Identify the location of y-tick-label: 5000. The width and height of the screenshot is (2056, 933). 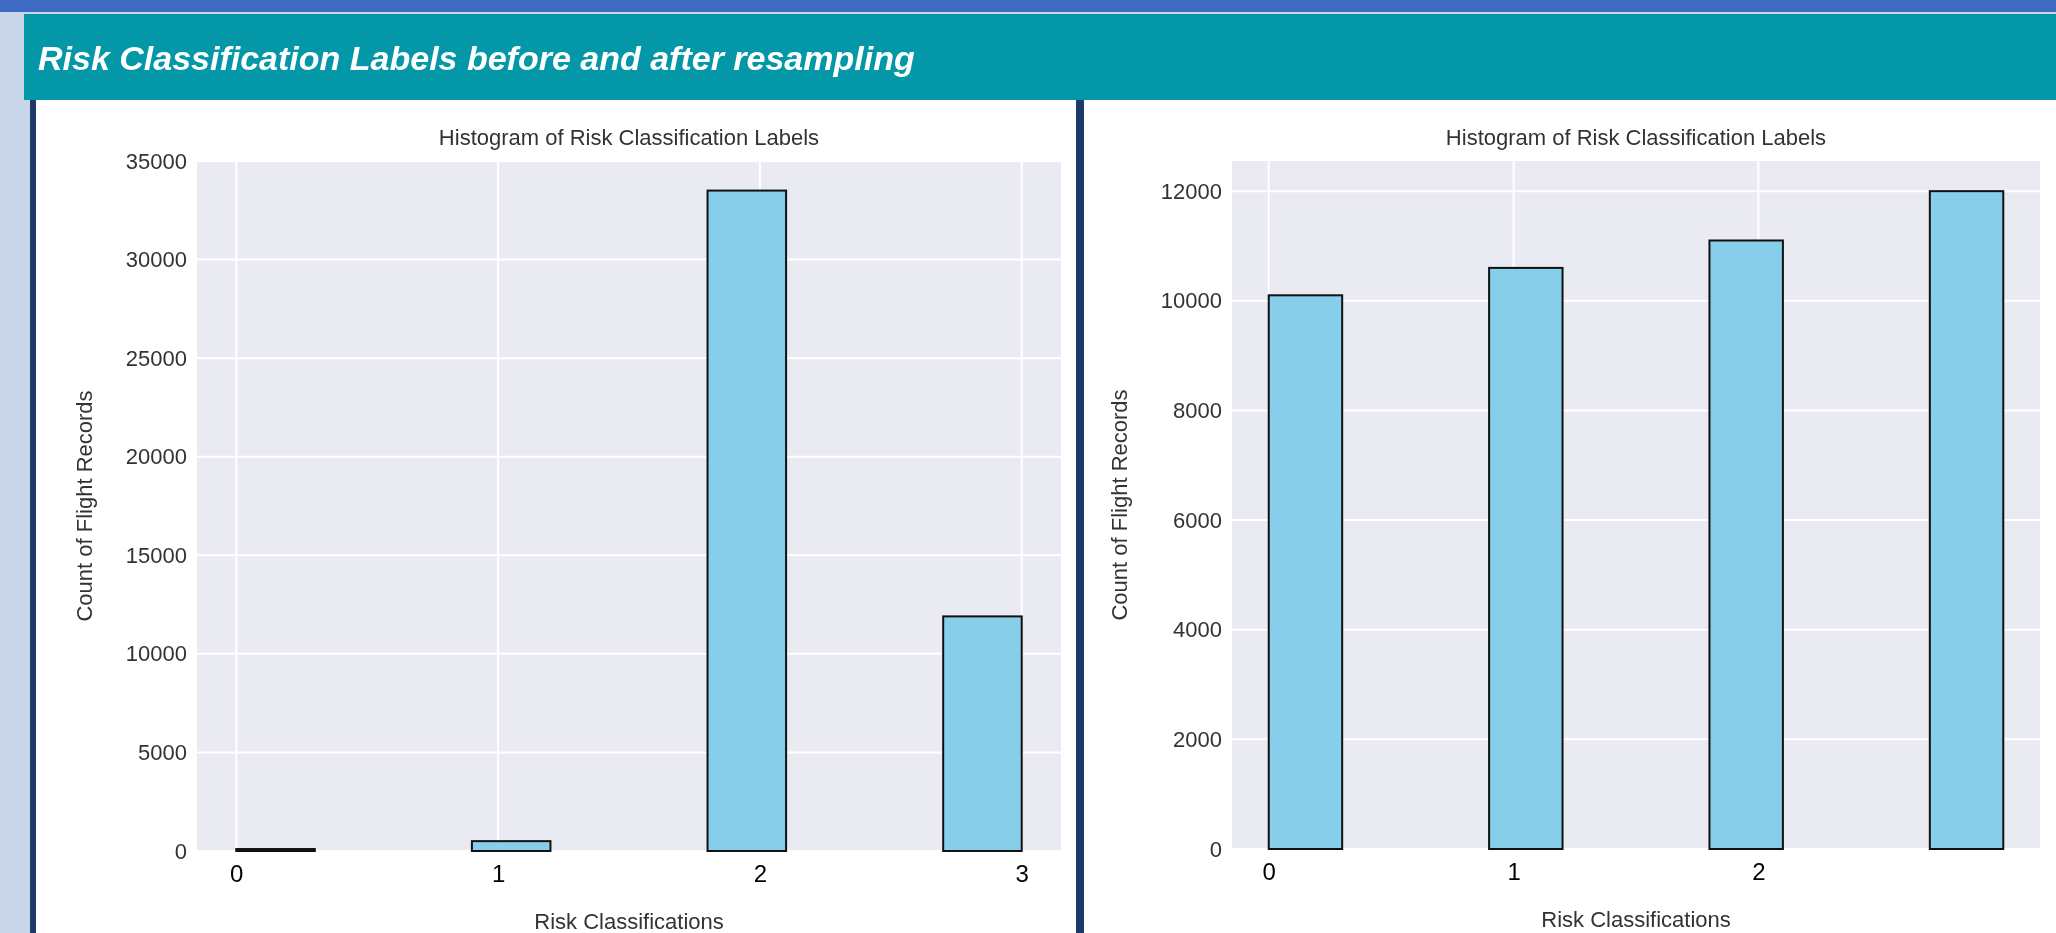
(162, 752).